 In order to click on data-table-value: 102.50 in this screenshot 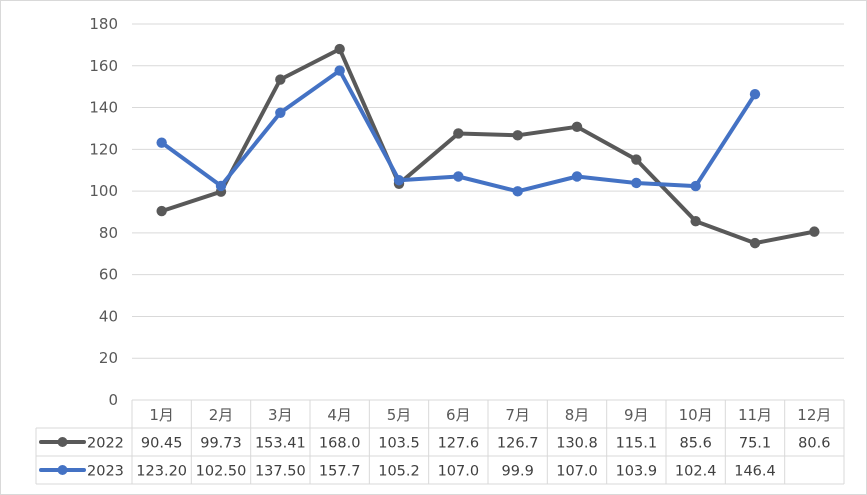, I will do `click(221, 472)`.